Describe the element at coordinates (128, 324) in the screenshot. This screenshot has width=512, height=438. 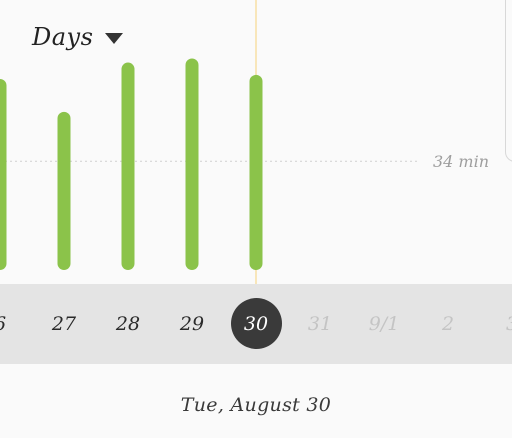
I see `date-item-28: 28` at that location.